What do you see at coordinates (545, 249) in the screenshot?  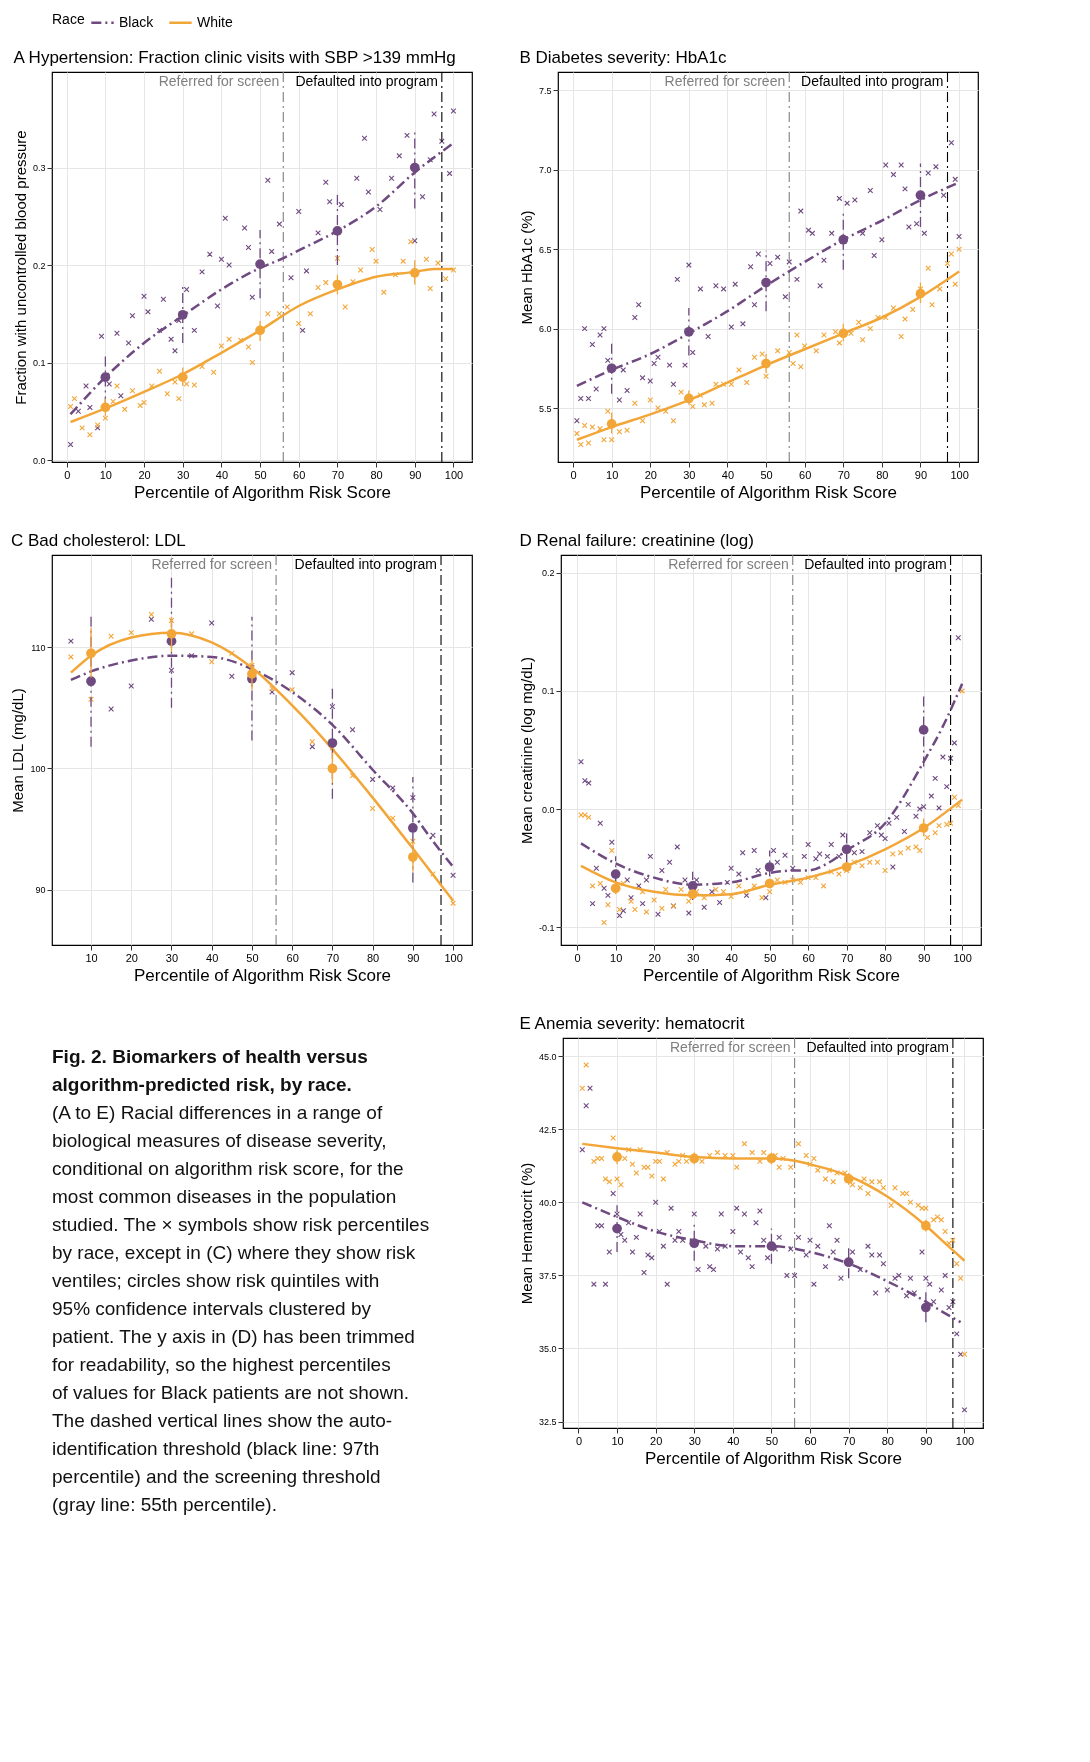 I see `y-tick-label: 6.5` at bounding box center [545, 249].